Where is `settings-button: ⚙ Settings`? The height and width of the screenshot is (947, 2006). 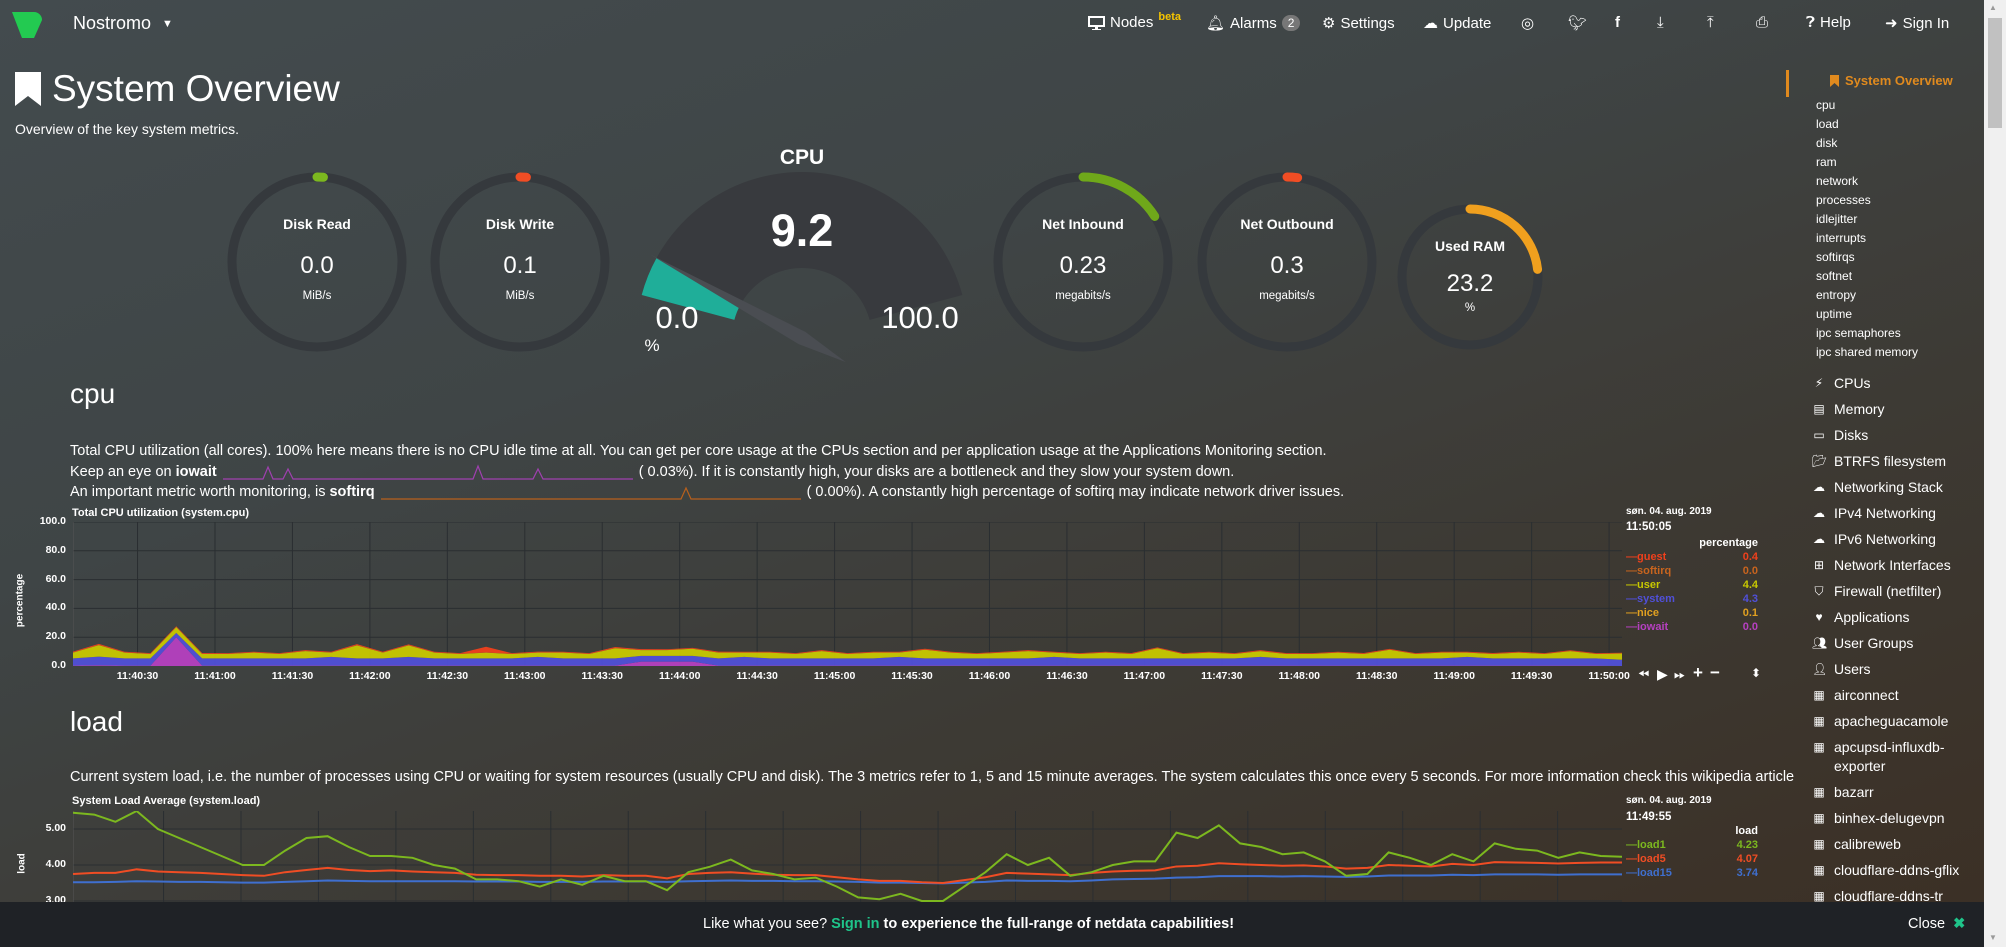 settings-button: ⚙ Settings is located at coordinates (1358, 23).